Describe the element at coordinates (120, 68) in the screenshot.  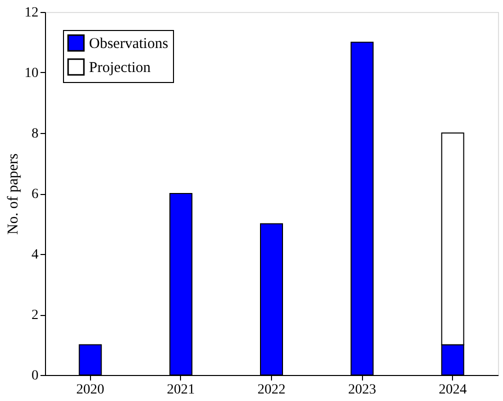
I see `legend-label: Projection` at that location.